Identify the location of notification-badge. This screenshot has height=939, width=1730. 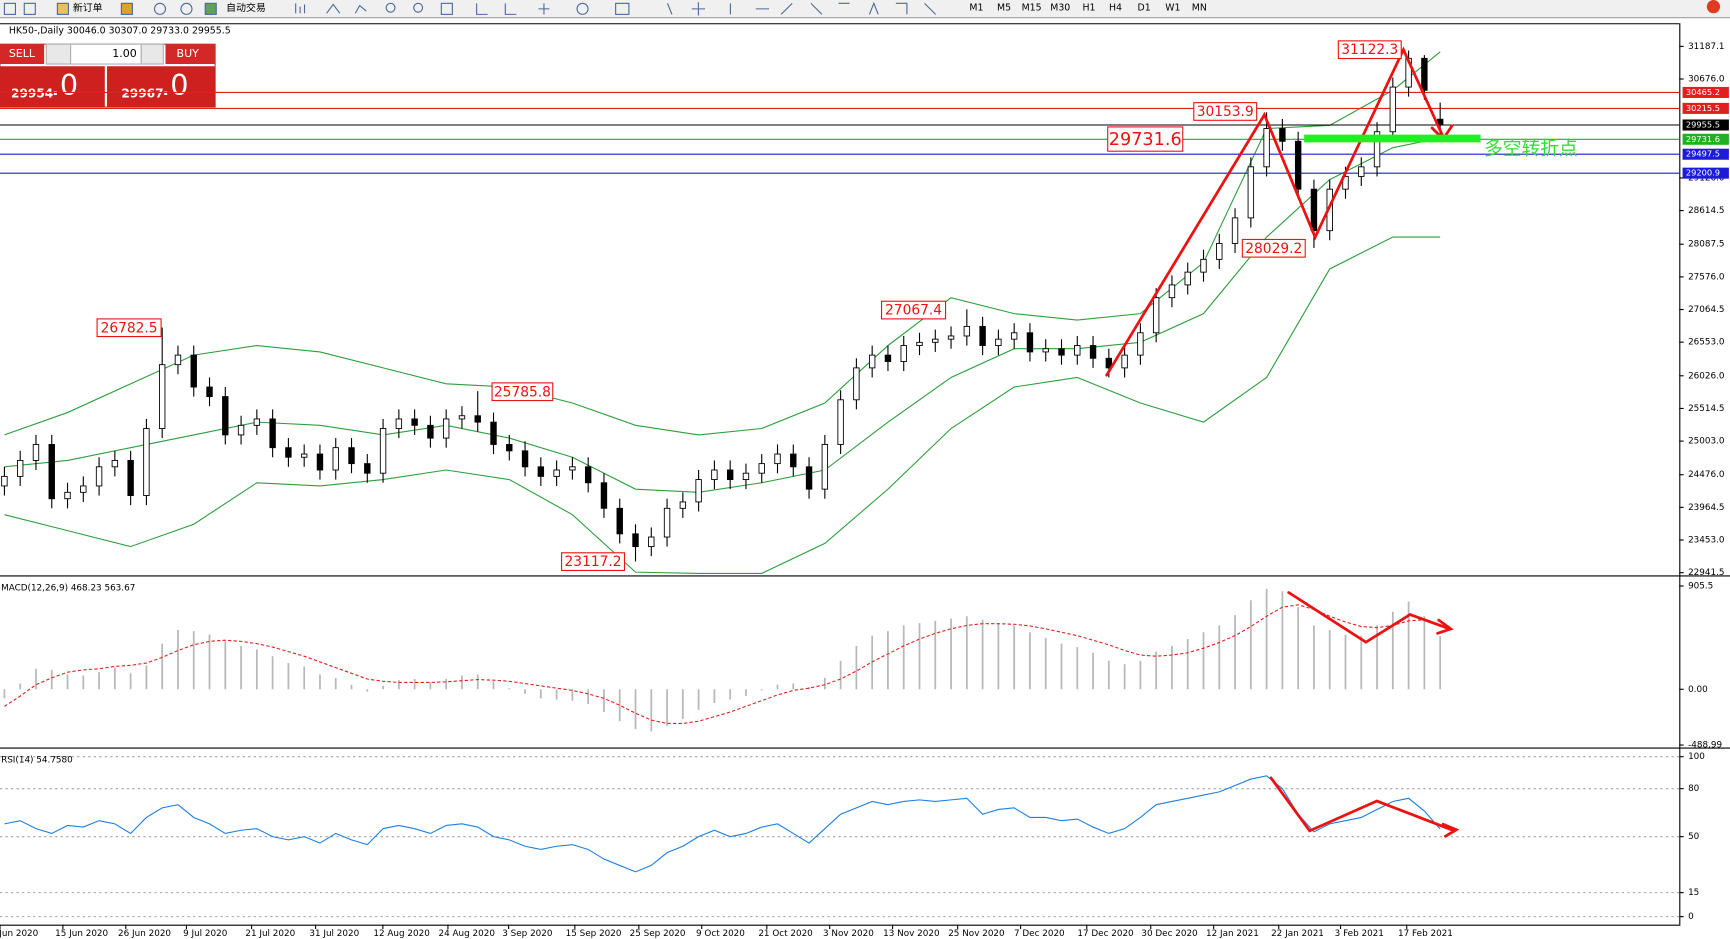
(1713, 7).